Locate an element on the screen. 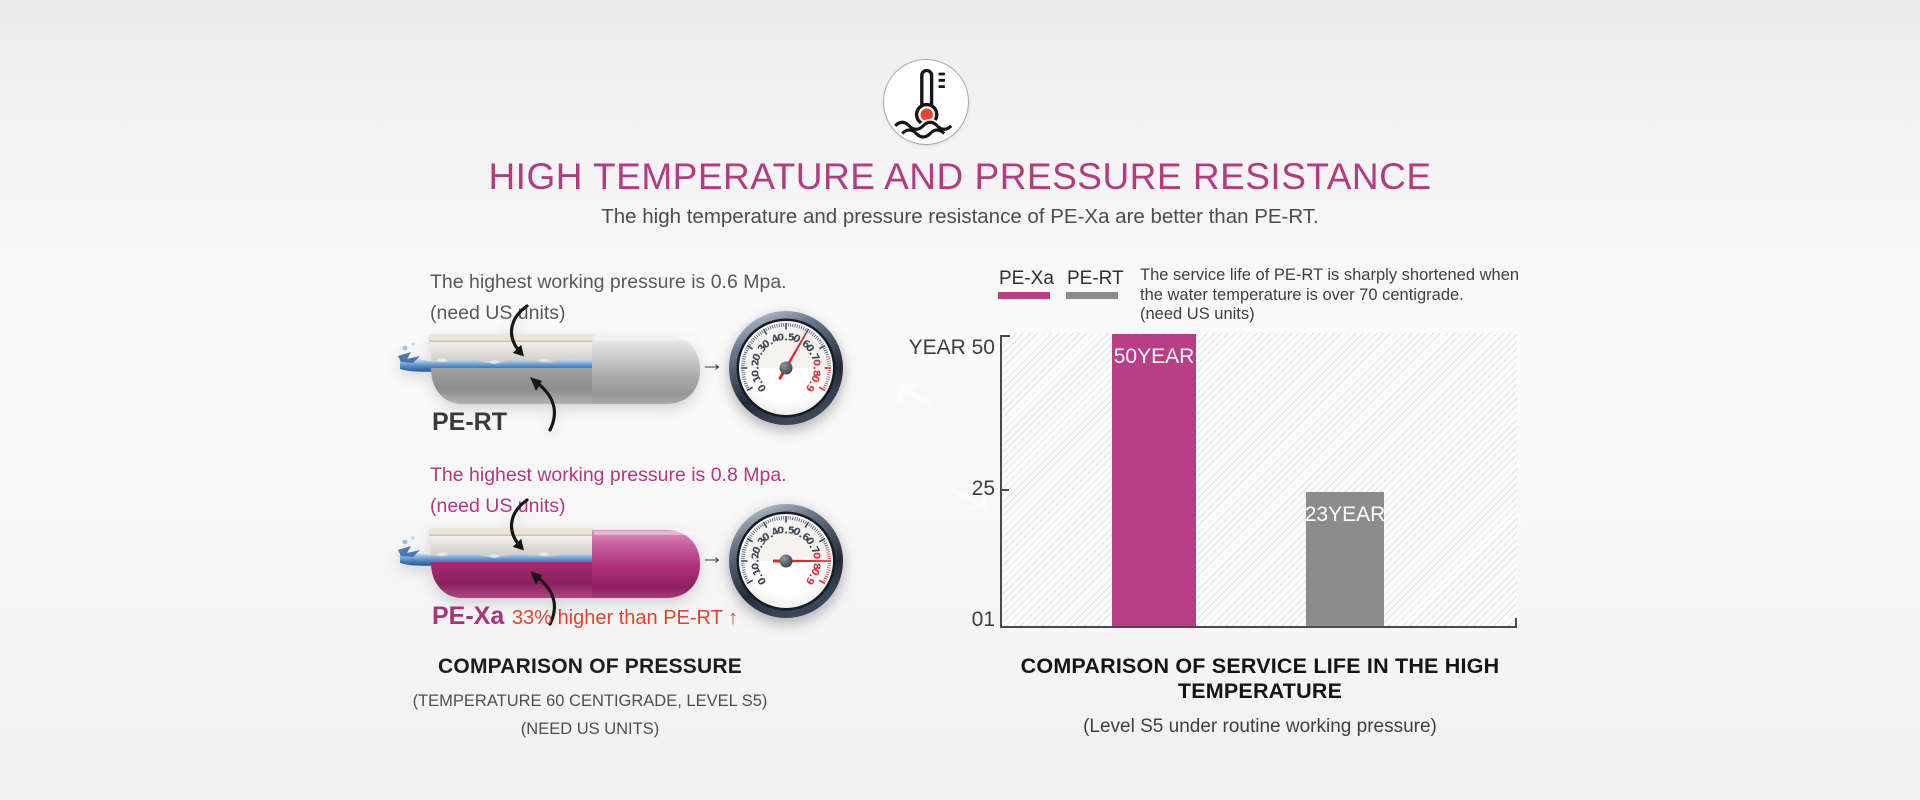 The width and height of the screenshot is (1920, 800). chart-x-axis-cap is located at coordinates (1516, 622).